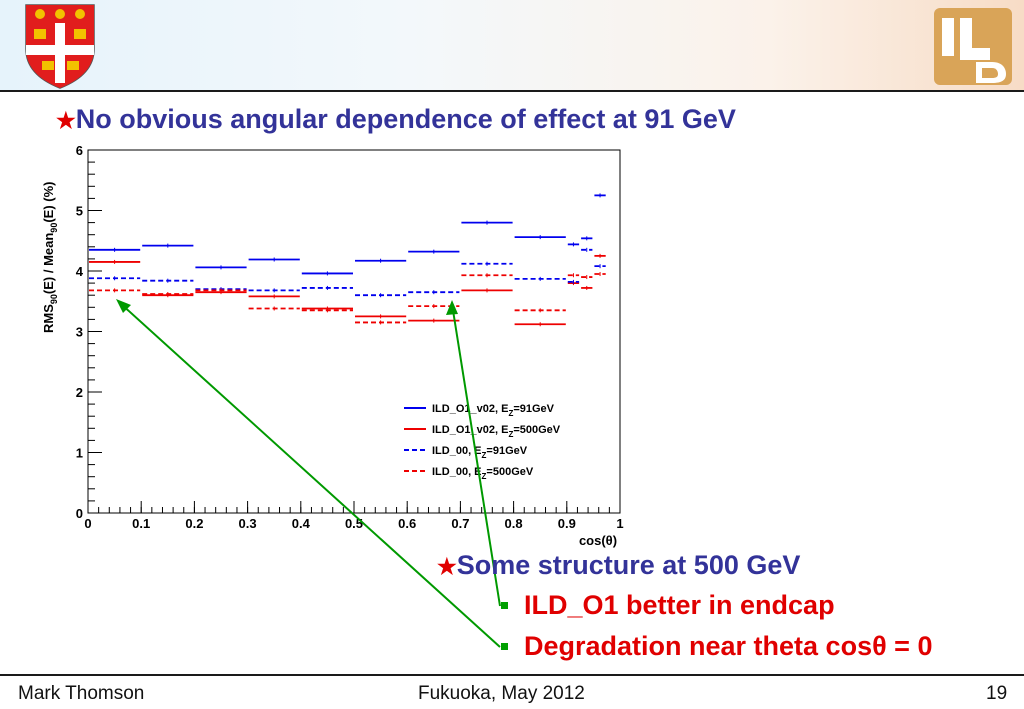 Image resolution: width=1024 pixels, height=709 pixels. What do you see at coordinates (567, 523) in the screenshot?
I see `x-tick-label: 0.9` at bounding box center [567, 523].